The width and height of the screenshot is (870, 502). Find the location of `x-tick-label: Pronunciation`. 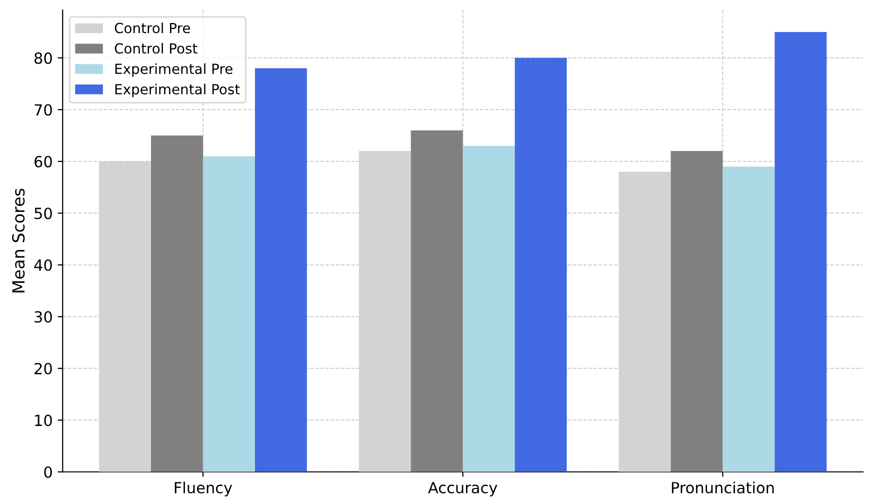

x-tick-label: Pronunciation is located at coordinates (723, 488).